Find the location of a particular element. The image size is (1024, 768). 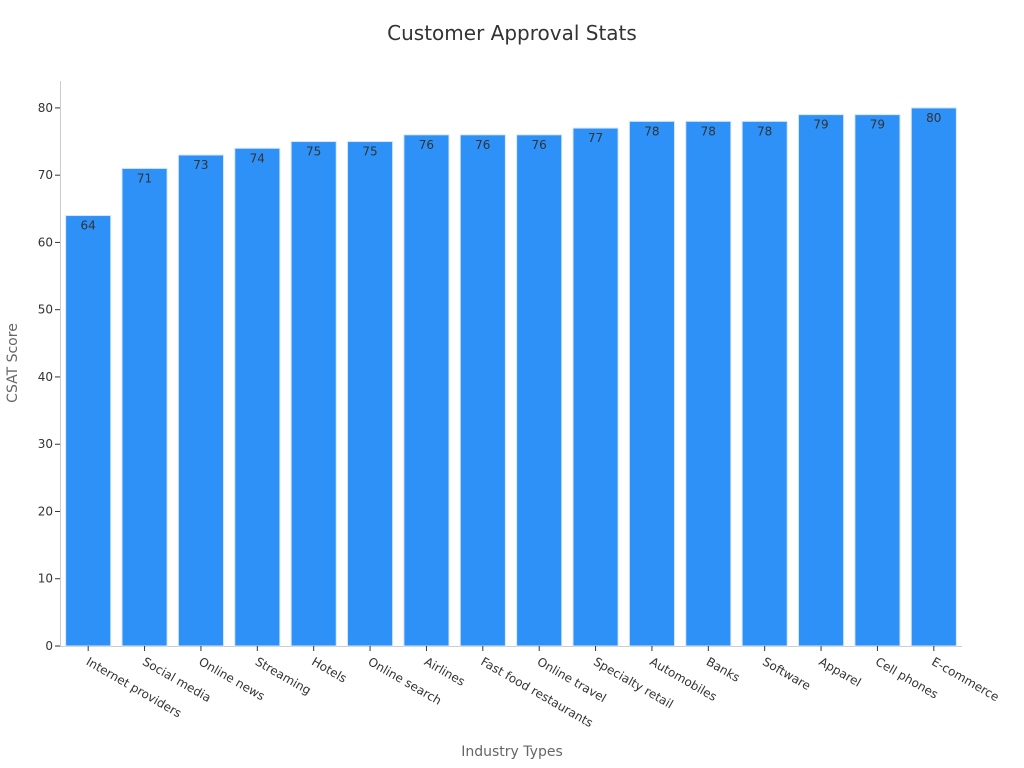

y-tick-label: 50 is located at coordinates (45, 310).